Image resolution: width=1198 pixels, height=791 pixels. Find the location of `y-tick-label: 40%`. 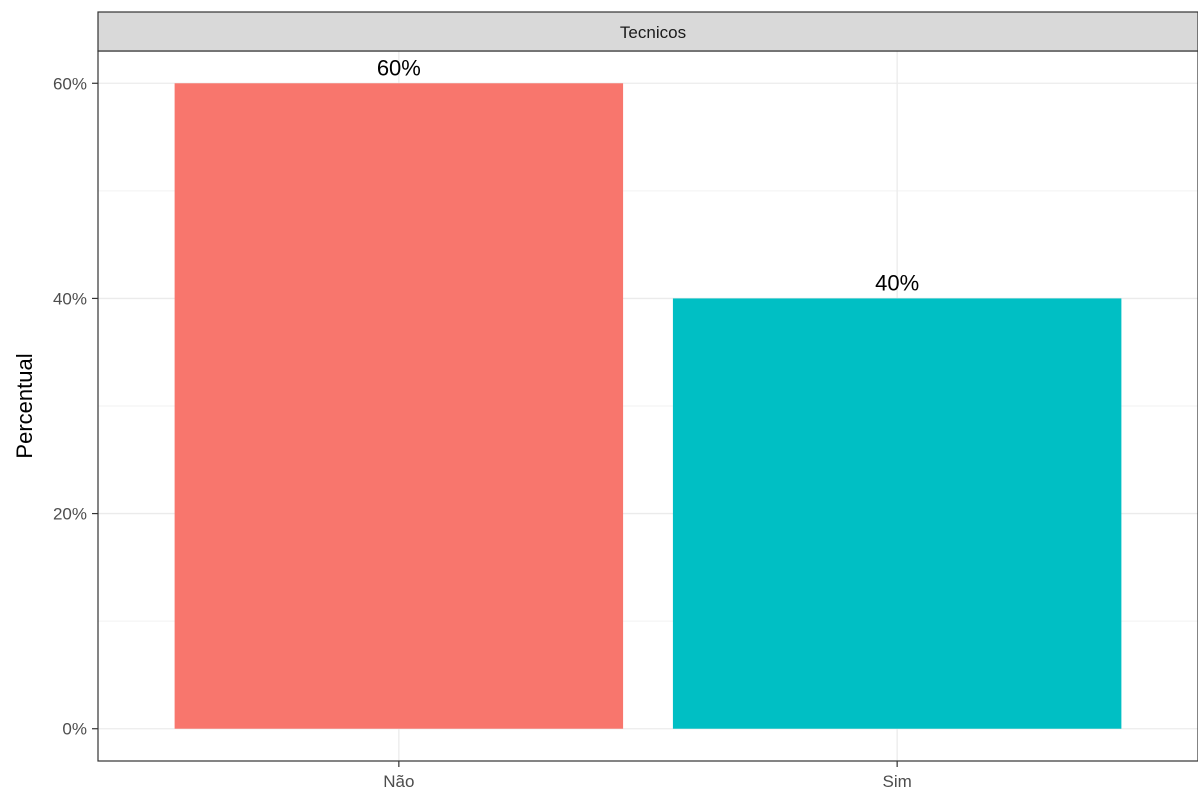

y-tick-label: 40% is located at coordinates (70, 298).